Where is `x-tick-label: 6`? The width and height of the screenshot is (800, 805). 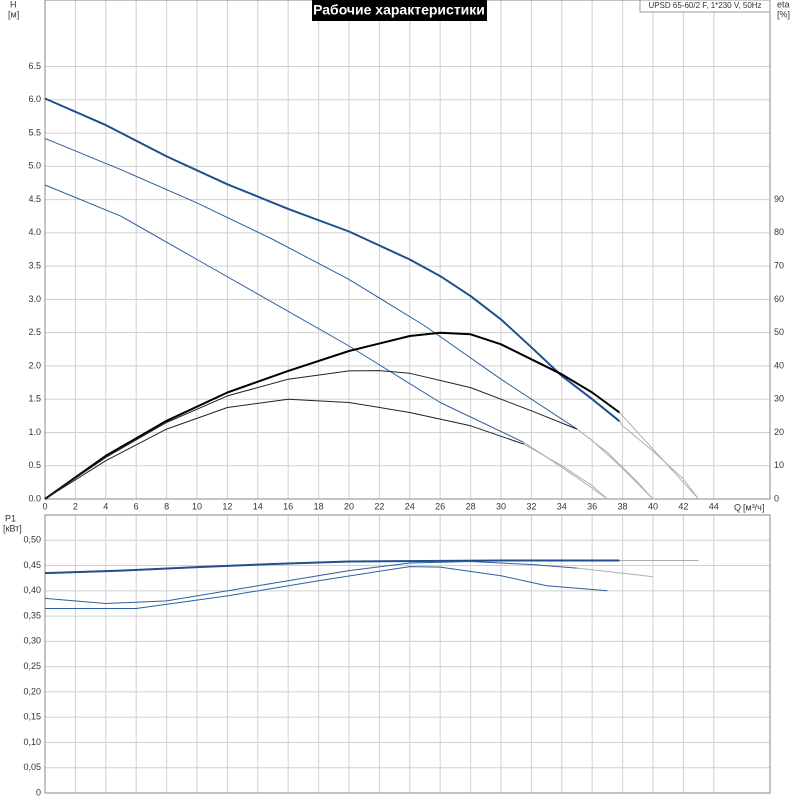 x-tick-label: 6 is located at coordinates (136, 506).